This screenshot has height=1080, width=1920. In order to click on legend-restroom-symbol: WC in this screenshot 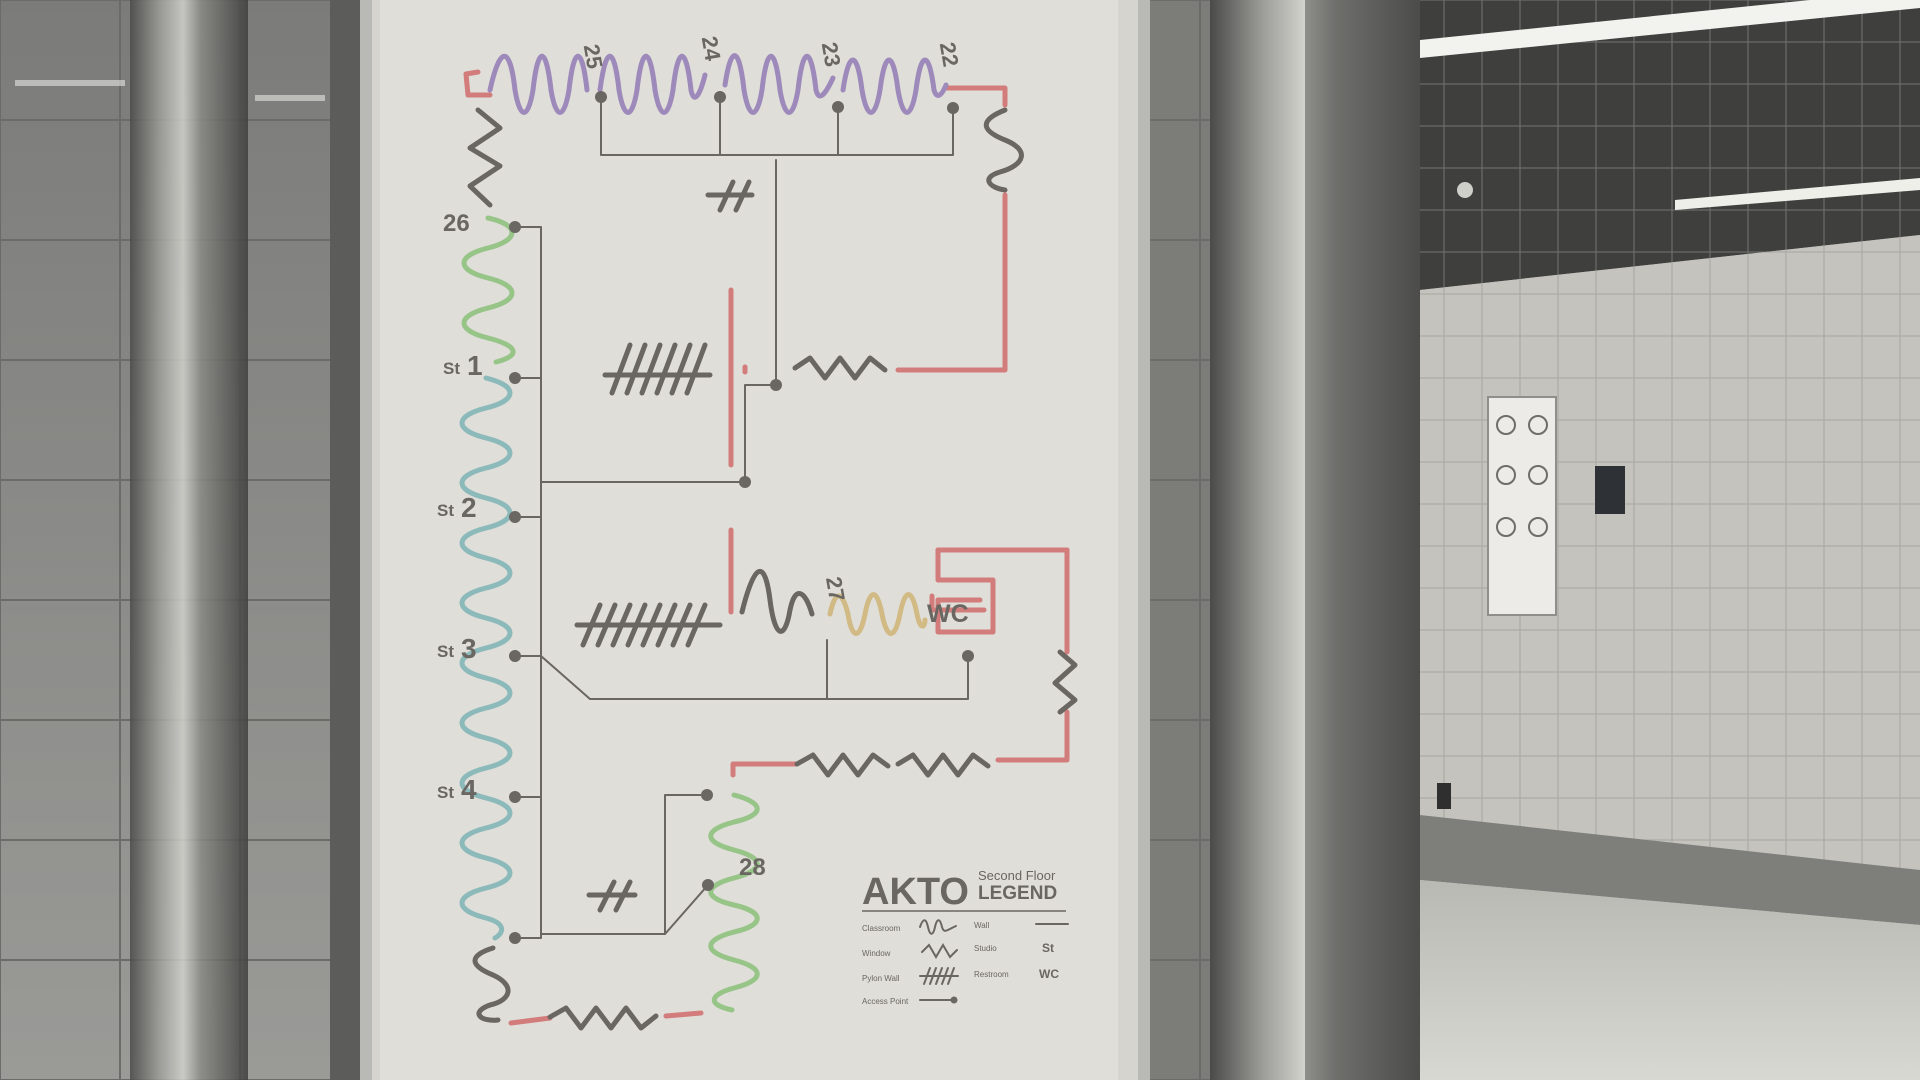, I will do `click(1049, 974)`.